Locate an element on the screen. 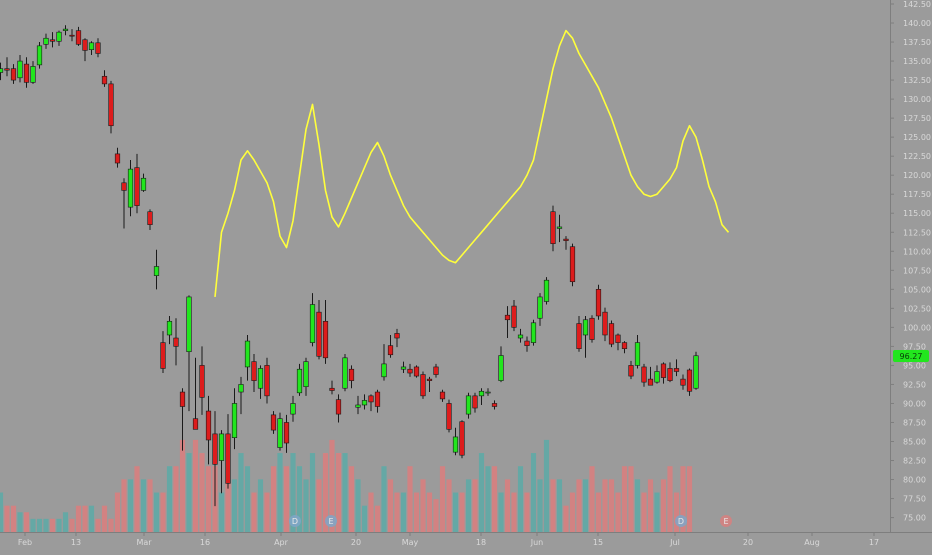 The image size is (932, 555). y-tick-label: 100.00 is located at coordinates (917, 327).